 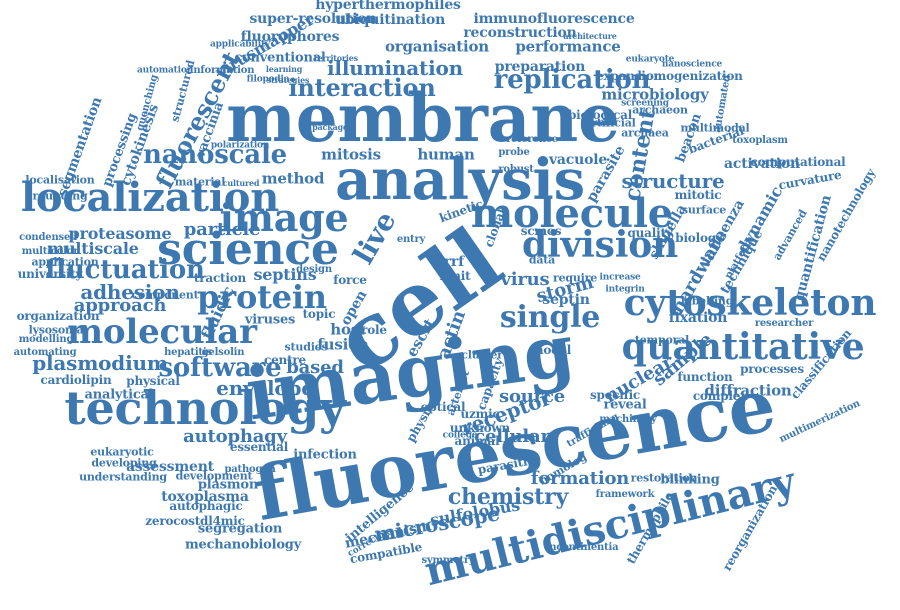 I want to click on word-assessment: assessment, so click(x=170, y=467).